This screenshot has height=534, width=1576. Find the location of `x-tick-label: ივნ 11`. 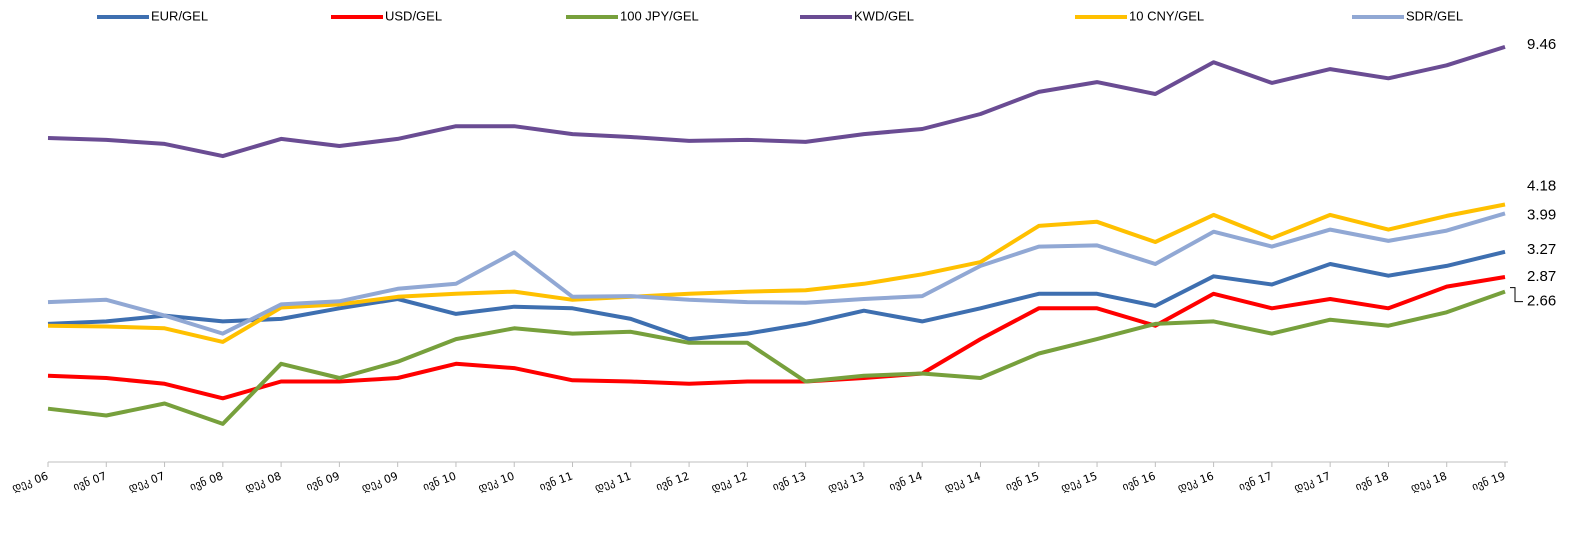

x-tick-label: ივნ 11 is located at coordinates (556, 481).